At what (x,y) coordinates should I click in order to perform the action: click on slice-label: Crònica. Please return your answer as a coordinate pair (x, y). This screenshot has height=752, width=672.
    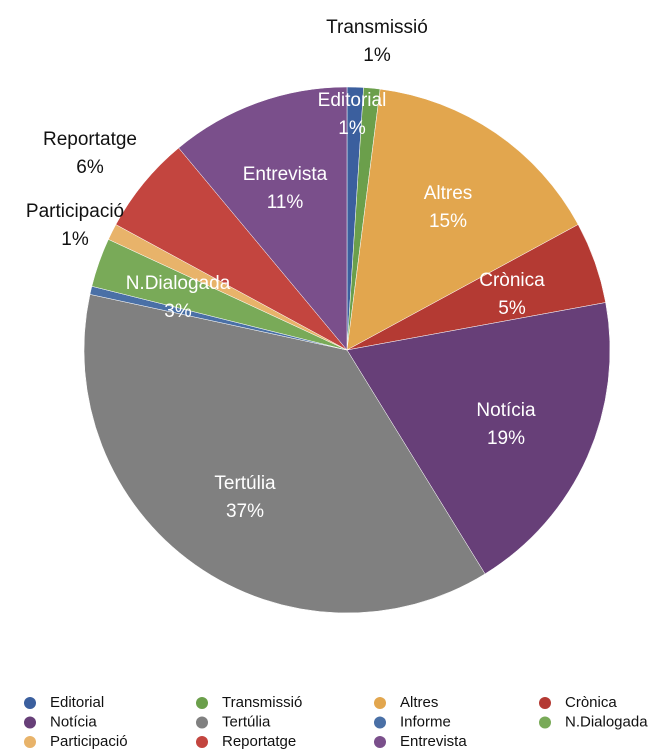
    Looking at the image, I should click on (512, 280).